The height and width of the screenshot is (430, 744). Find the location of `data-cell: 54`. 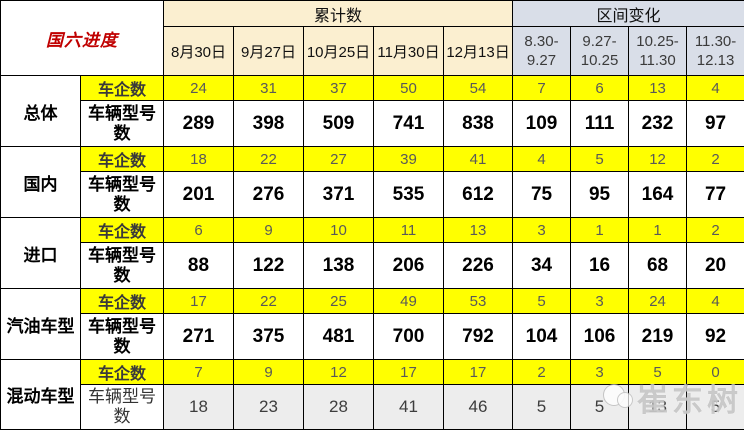

data-cell: 54 is located at coordinates (478, 88).